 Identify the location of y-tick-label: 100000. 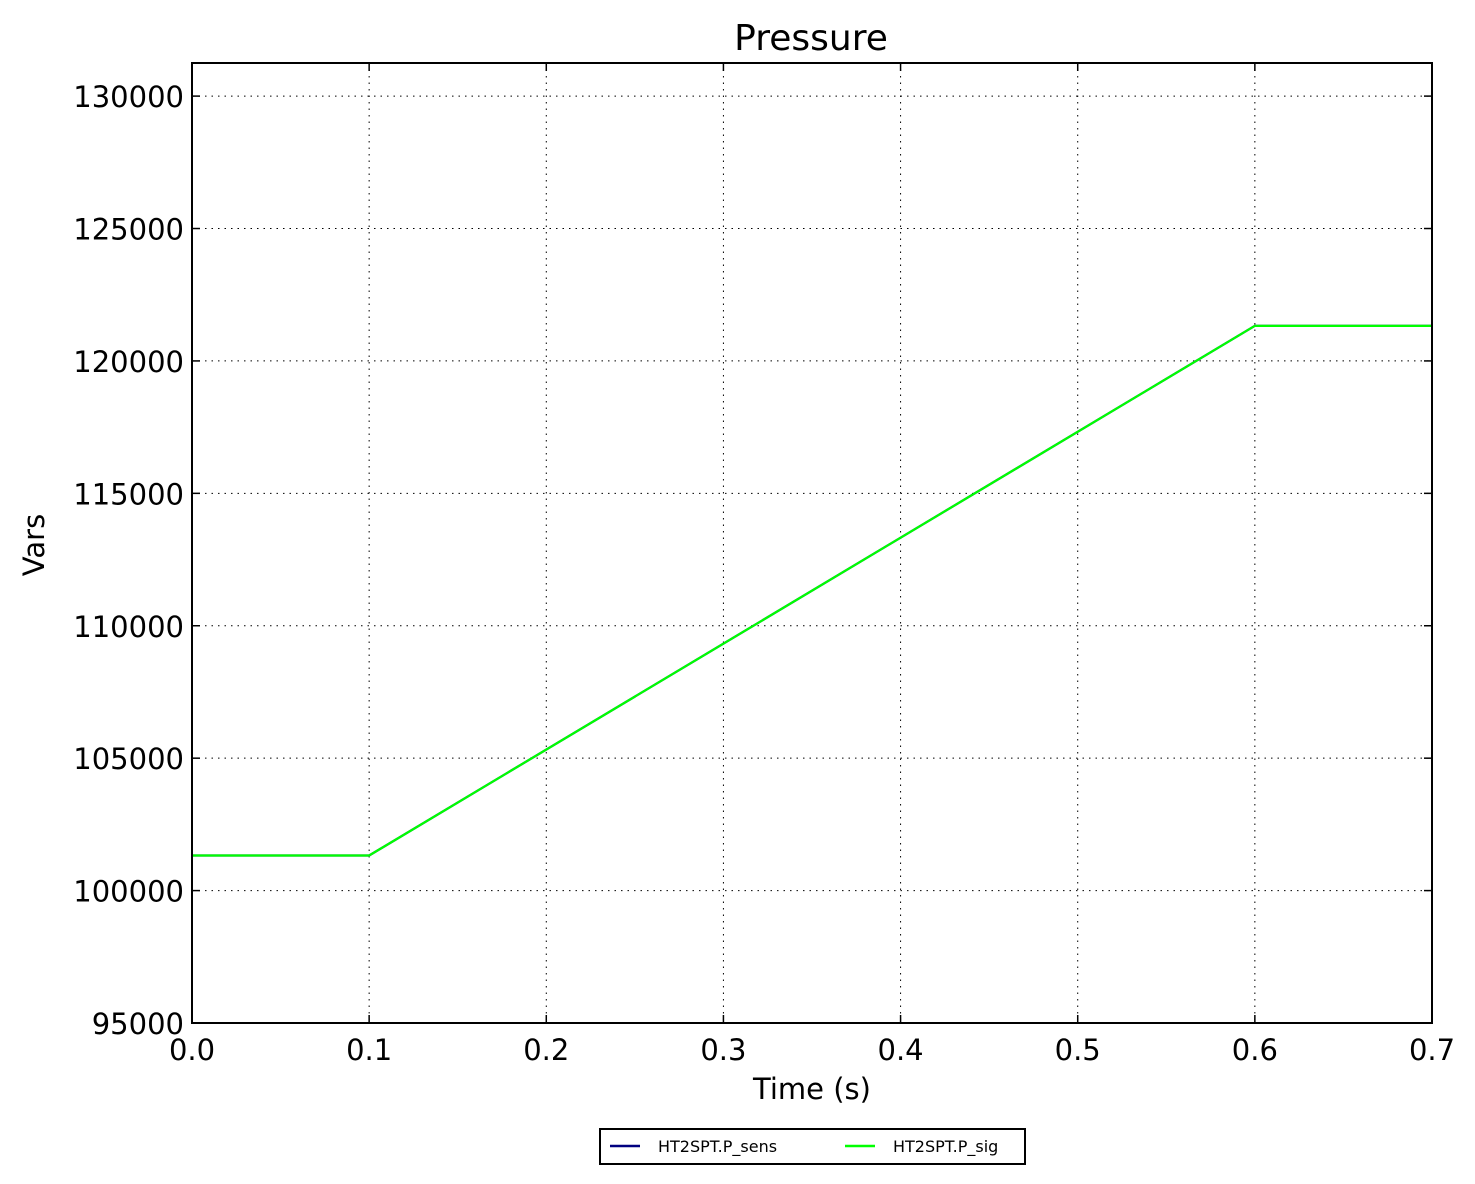
(128, 892).